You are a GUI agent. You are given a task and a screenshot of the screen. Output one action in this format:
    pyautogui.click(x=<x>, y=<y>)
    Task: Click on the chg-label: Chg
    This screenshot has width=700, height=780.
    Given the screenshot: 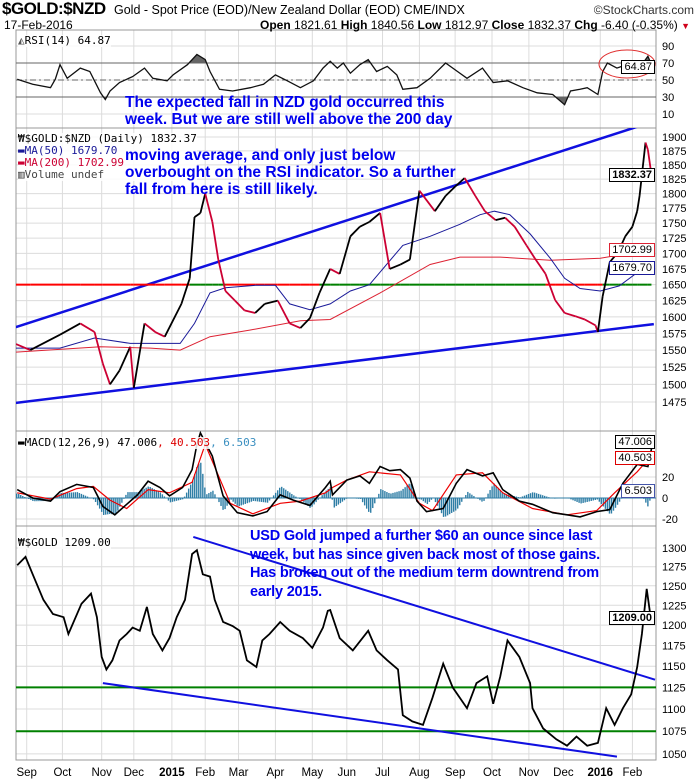 What is the action you would take?
    pyautogui.click(x=586, y=25)
    